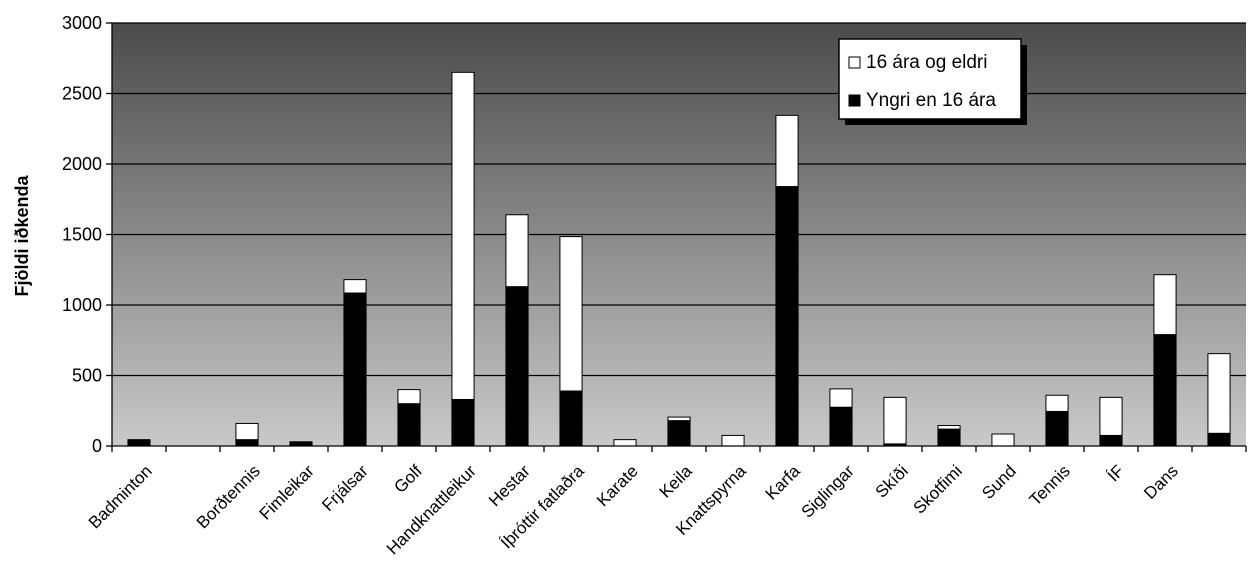 This screenshot has height=581, width=1249. I want to click on x-tick-label: Sund, so click(999, 482).